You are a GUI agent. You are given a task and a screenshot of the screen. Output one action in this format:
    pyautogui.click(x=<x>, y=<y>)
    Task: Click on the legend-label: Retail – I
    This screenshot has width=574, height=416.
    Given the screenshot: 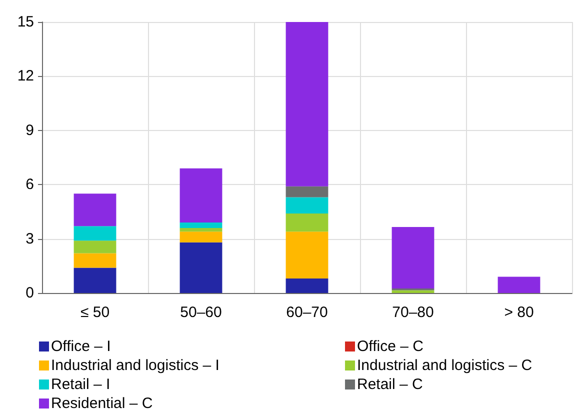 What is the action you would take?
    pyautogui.click(x=80, y=384)
    